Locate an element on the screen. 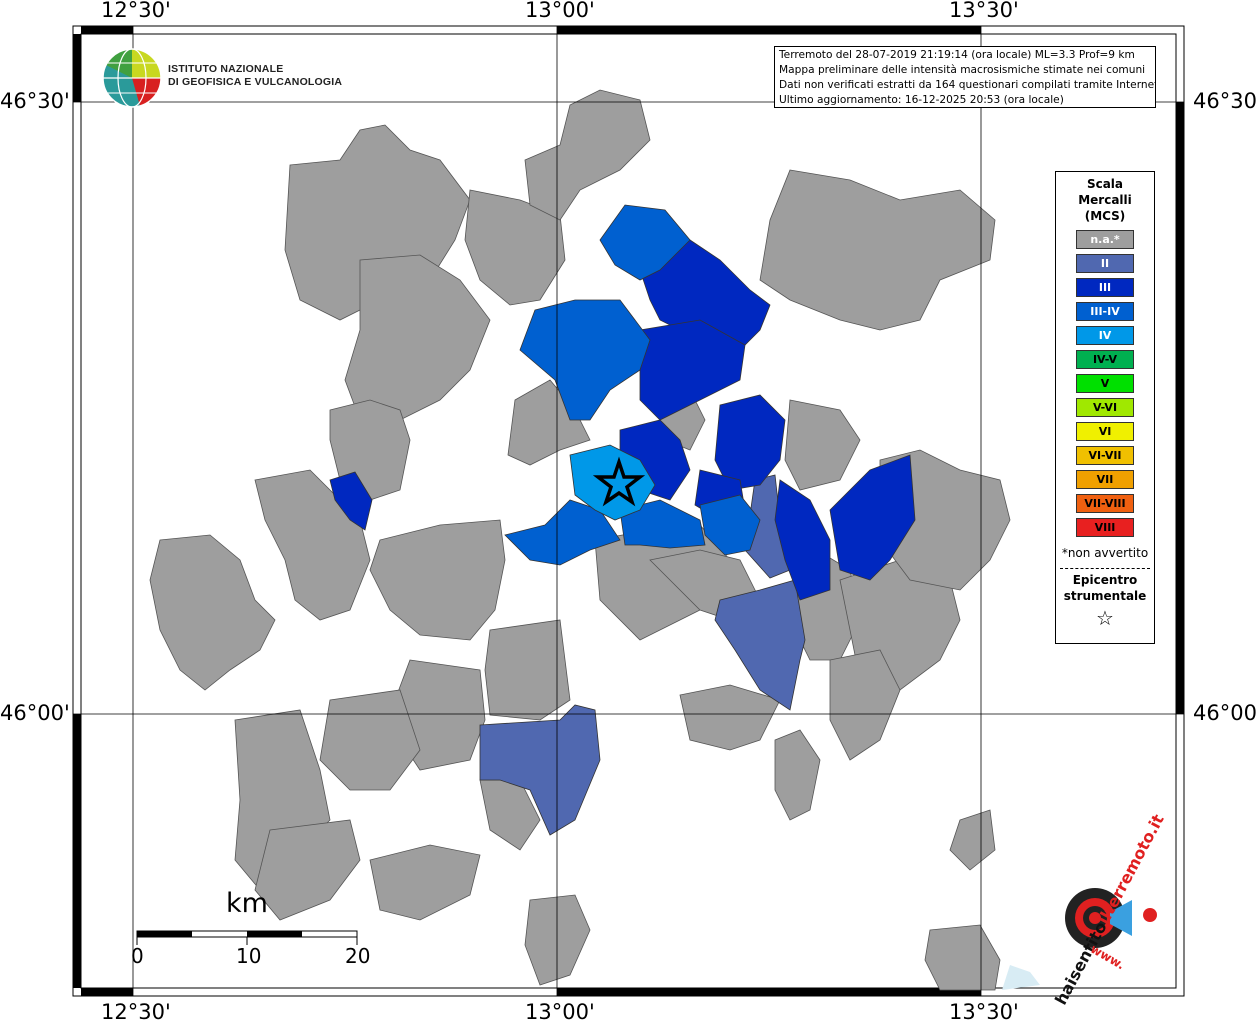 The width and height of the screenshot is (1257, 1024). brand-text-4: www. is located at coordinates (1107, 957).